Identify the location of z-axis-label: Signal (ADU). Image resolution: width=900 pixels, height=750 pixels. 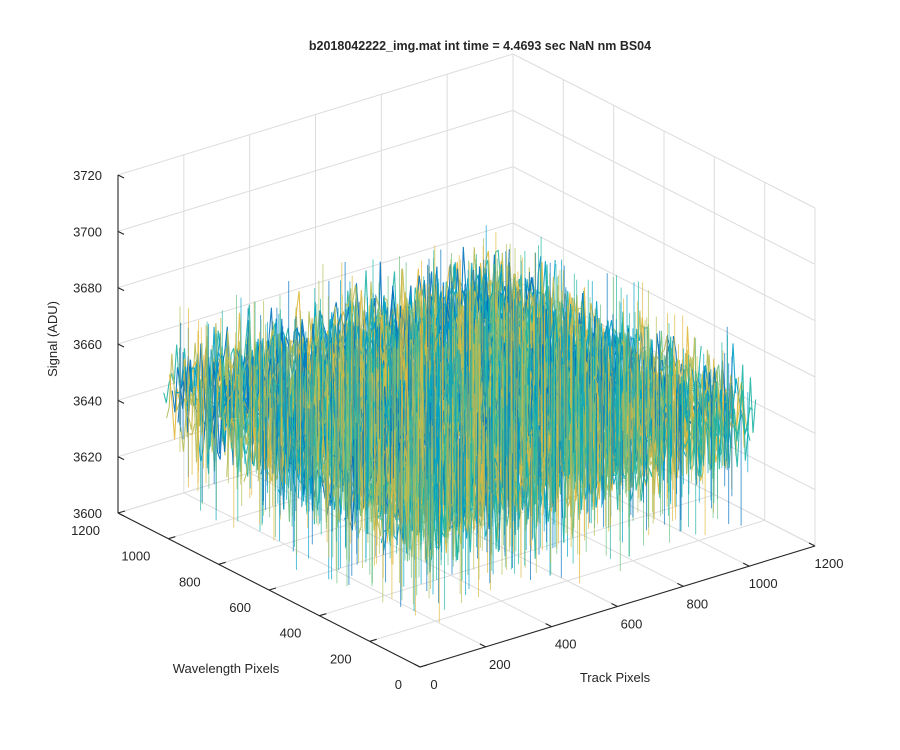
(52, 339).